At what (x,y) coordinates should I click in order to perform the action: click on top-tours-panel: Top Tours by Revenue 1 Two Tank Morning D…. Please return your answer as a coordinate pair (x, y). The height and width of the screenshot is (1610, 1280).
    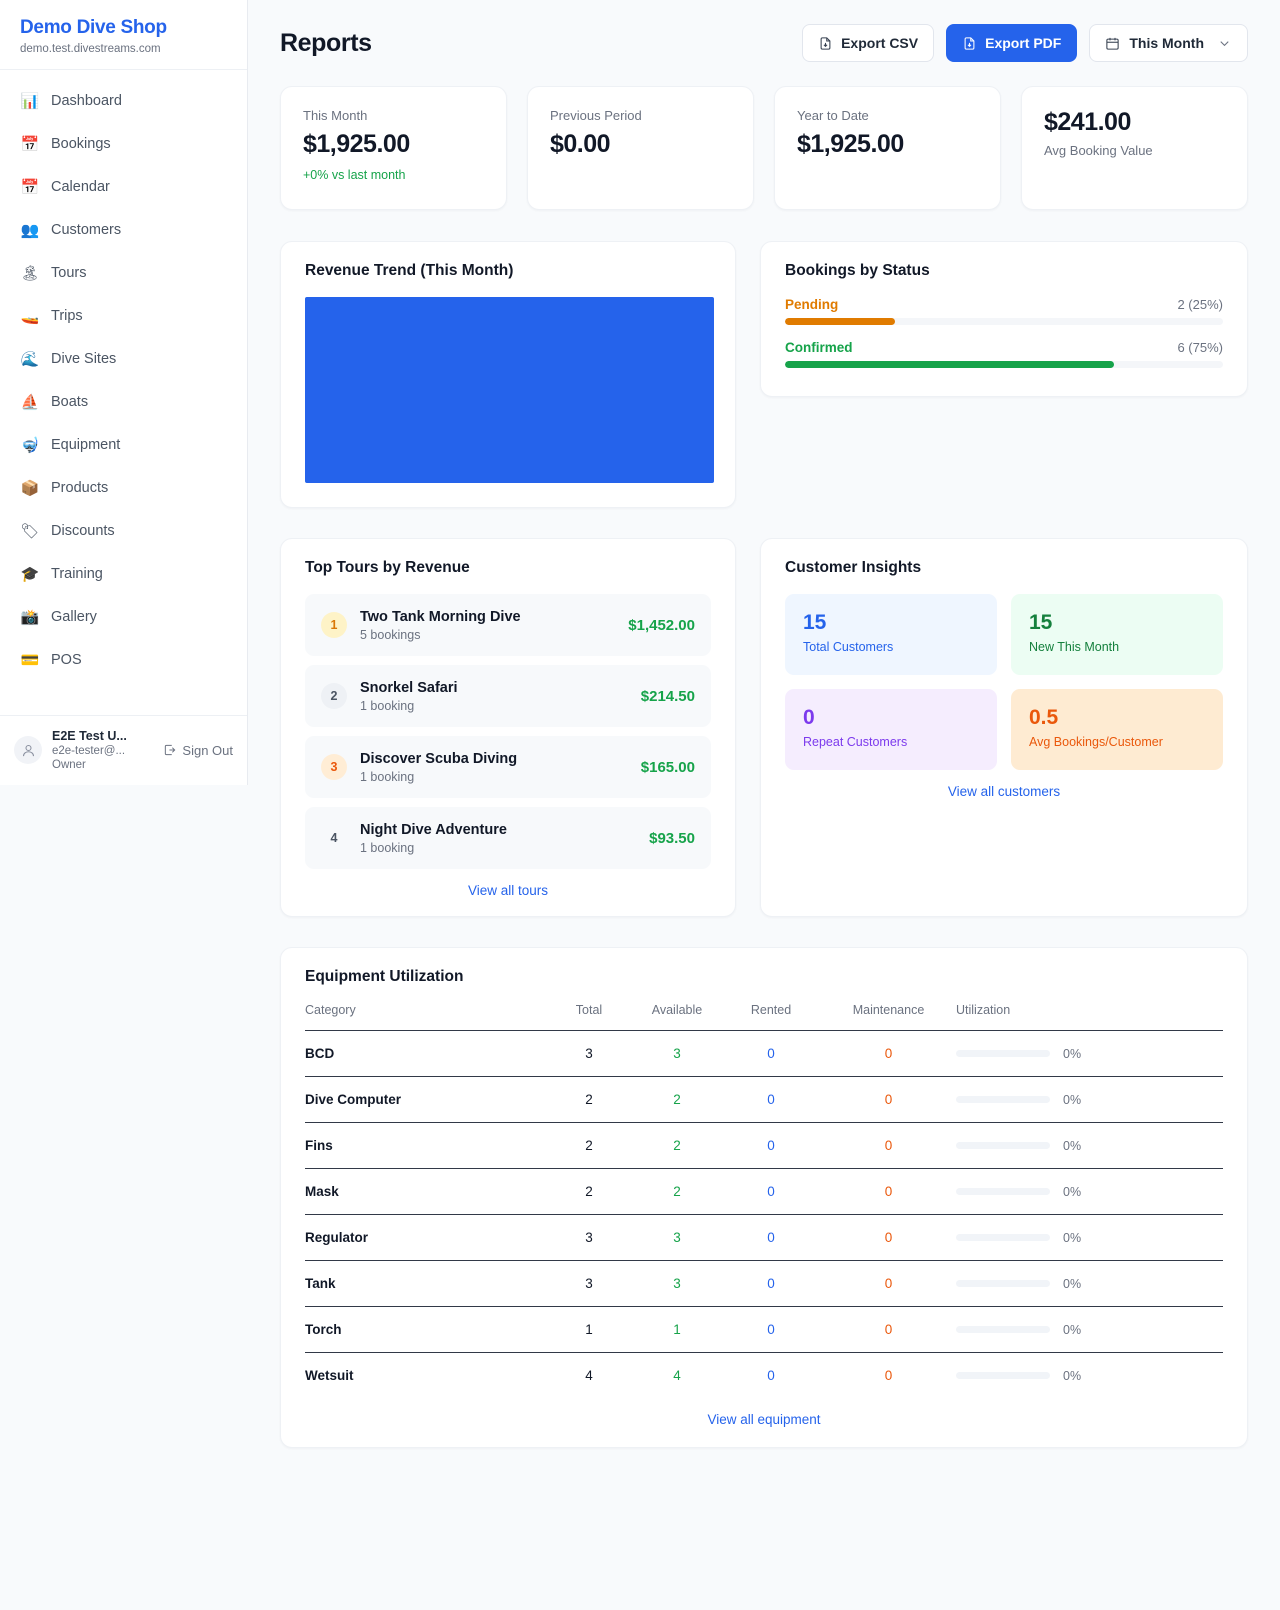
    Looking at the image, I should click on (508, 727).